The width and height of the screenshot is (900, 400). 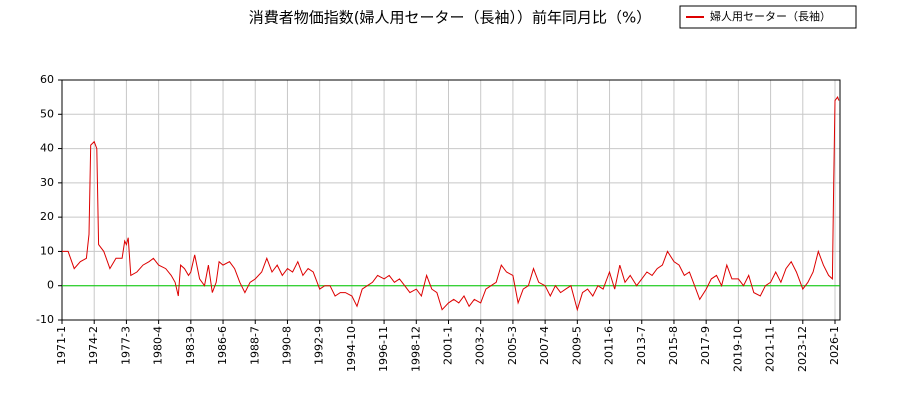 I want to click on y-tick-label: 60, so click(x=47, y=79).